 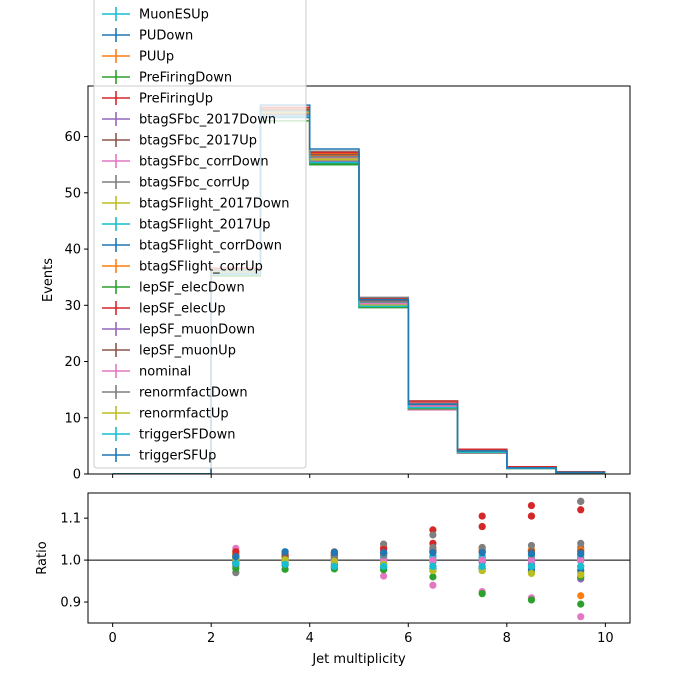 I want to click on legend-label: renormfactUp, so click(x=184, y=414).